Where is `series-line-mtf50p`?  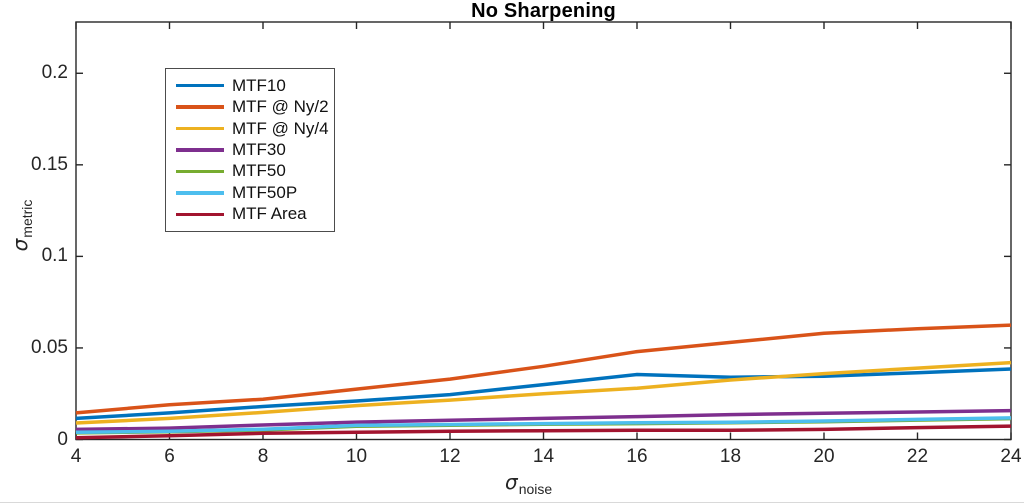 series-line-mtf50p is located at coordinates (543, 425).